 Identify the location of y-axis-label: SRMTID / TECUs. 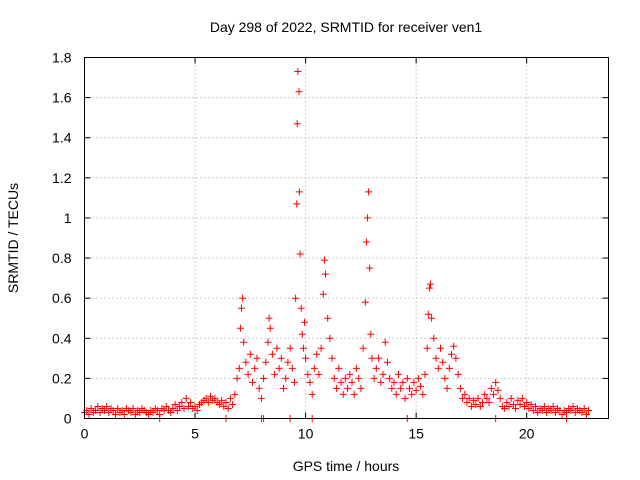
(13, 238).